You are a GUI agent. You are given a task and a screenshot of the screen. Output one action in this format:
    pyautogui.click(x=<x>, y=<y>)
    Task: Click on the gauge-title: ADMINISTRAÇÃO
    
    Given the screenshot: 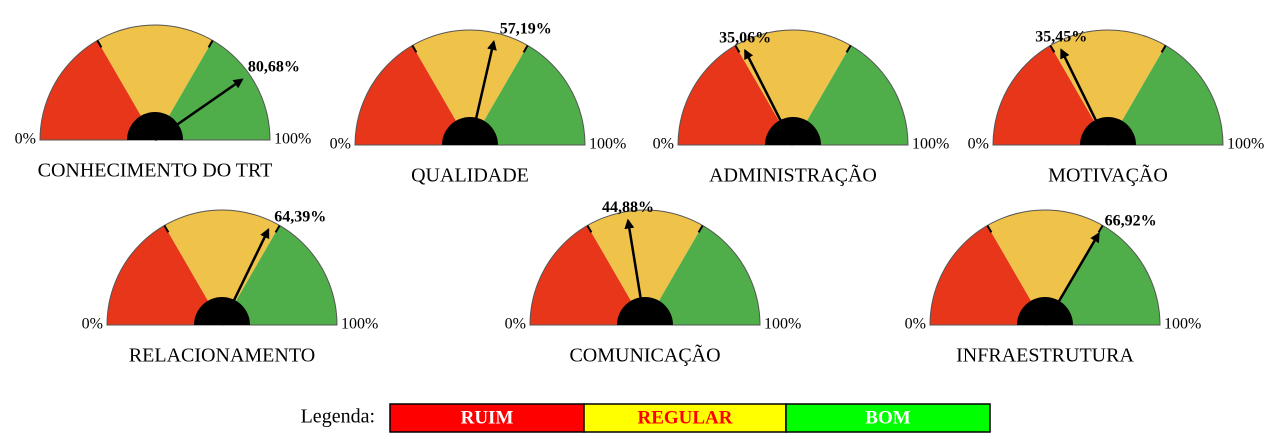 What is the action you would take?
    pyautogui.click(x=793, y=175)
    